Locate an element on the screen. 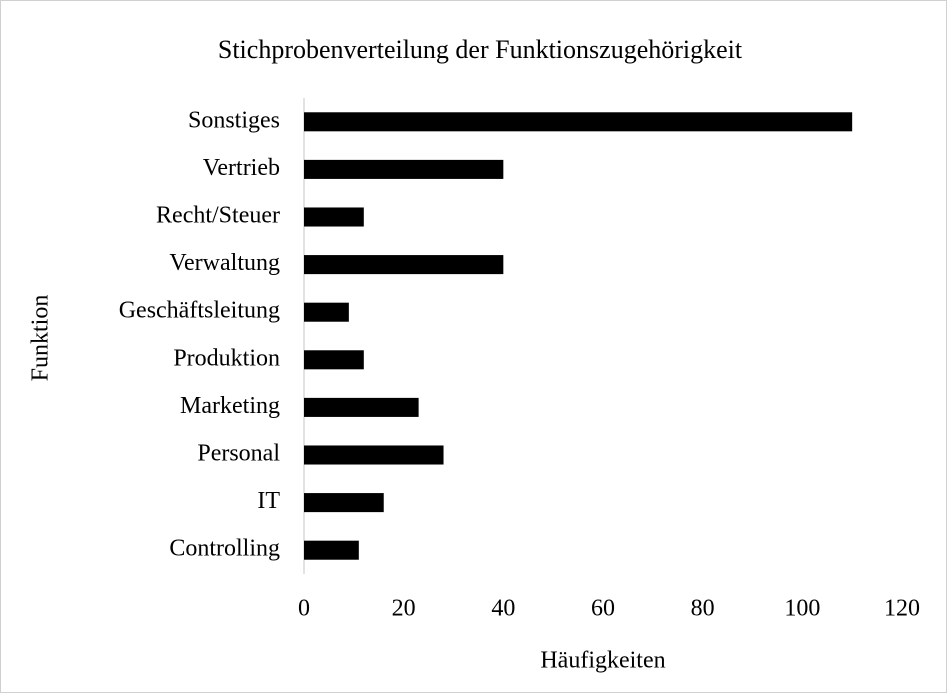 The height and width of the screenshot is (694, 948). y-tick-label: Produktion is located at coordinates (226, 358).